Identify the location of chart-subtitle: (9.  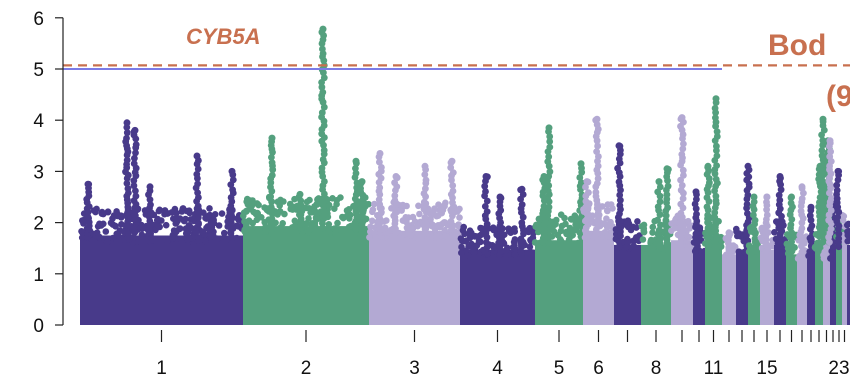
(838, 96).